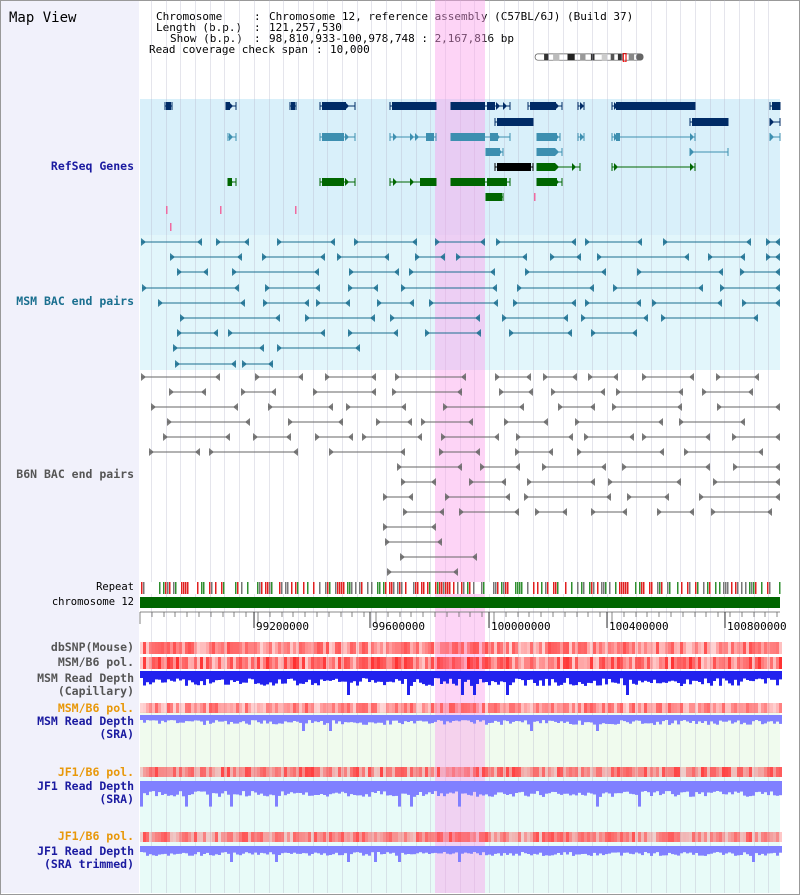 The width and height of the screenshot is (800, 895). I want to click on track-label-repeat: Repeat, so click(115, 587).